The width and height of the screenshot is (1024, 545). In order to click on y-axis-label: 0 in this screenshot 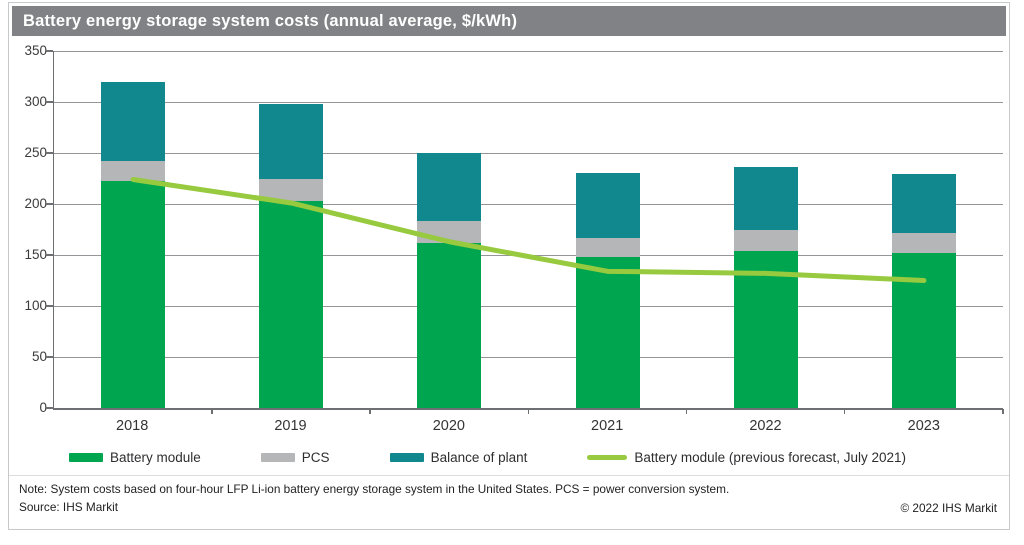, I will do `click(43, 407)`.